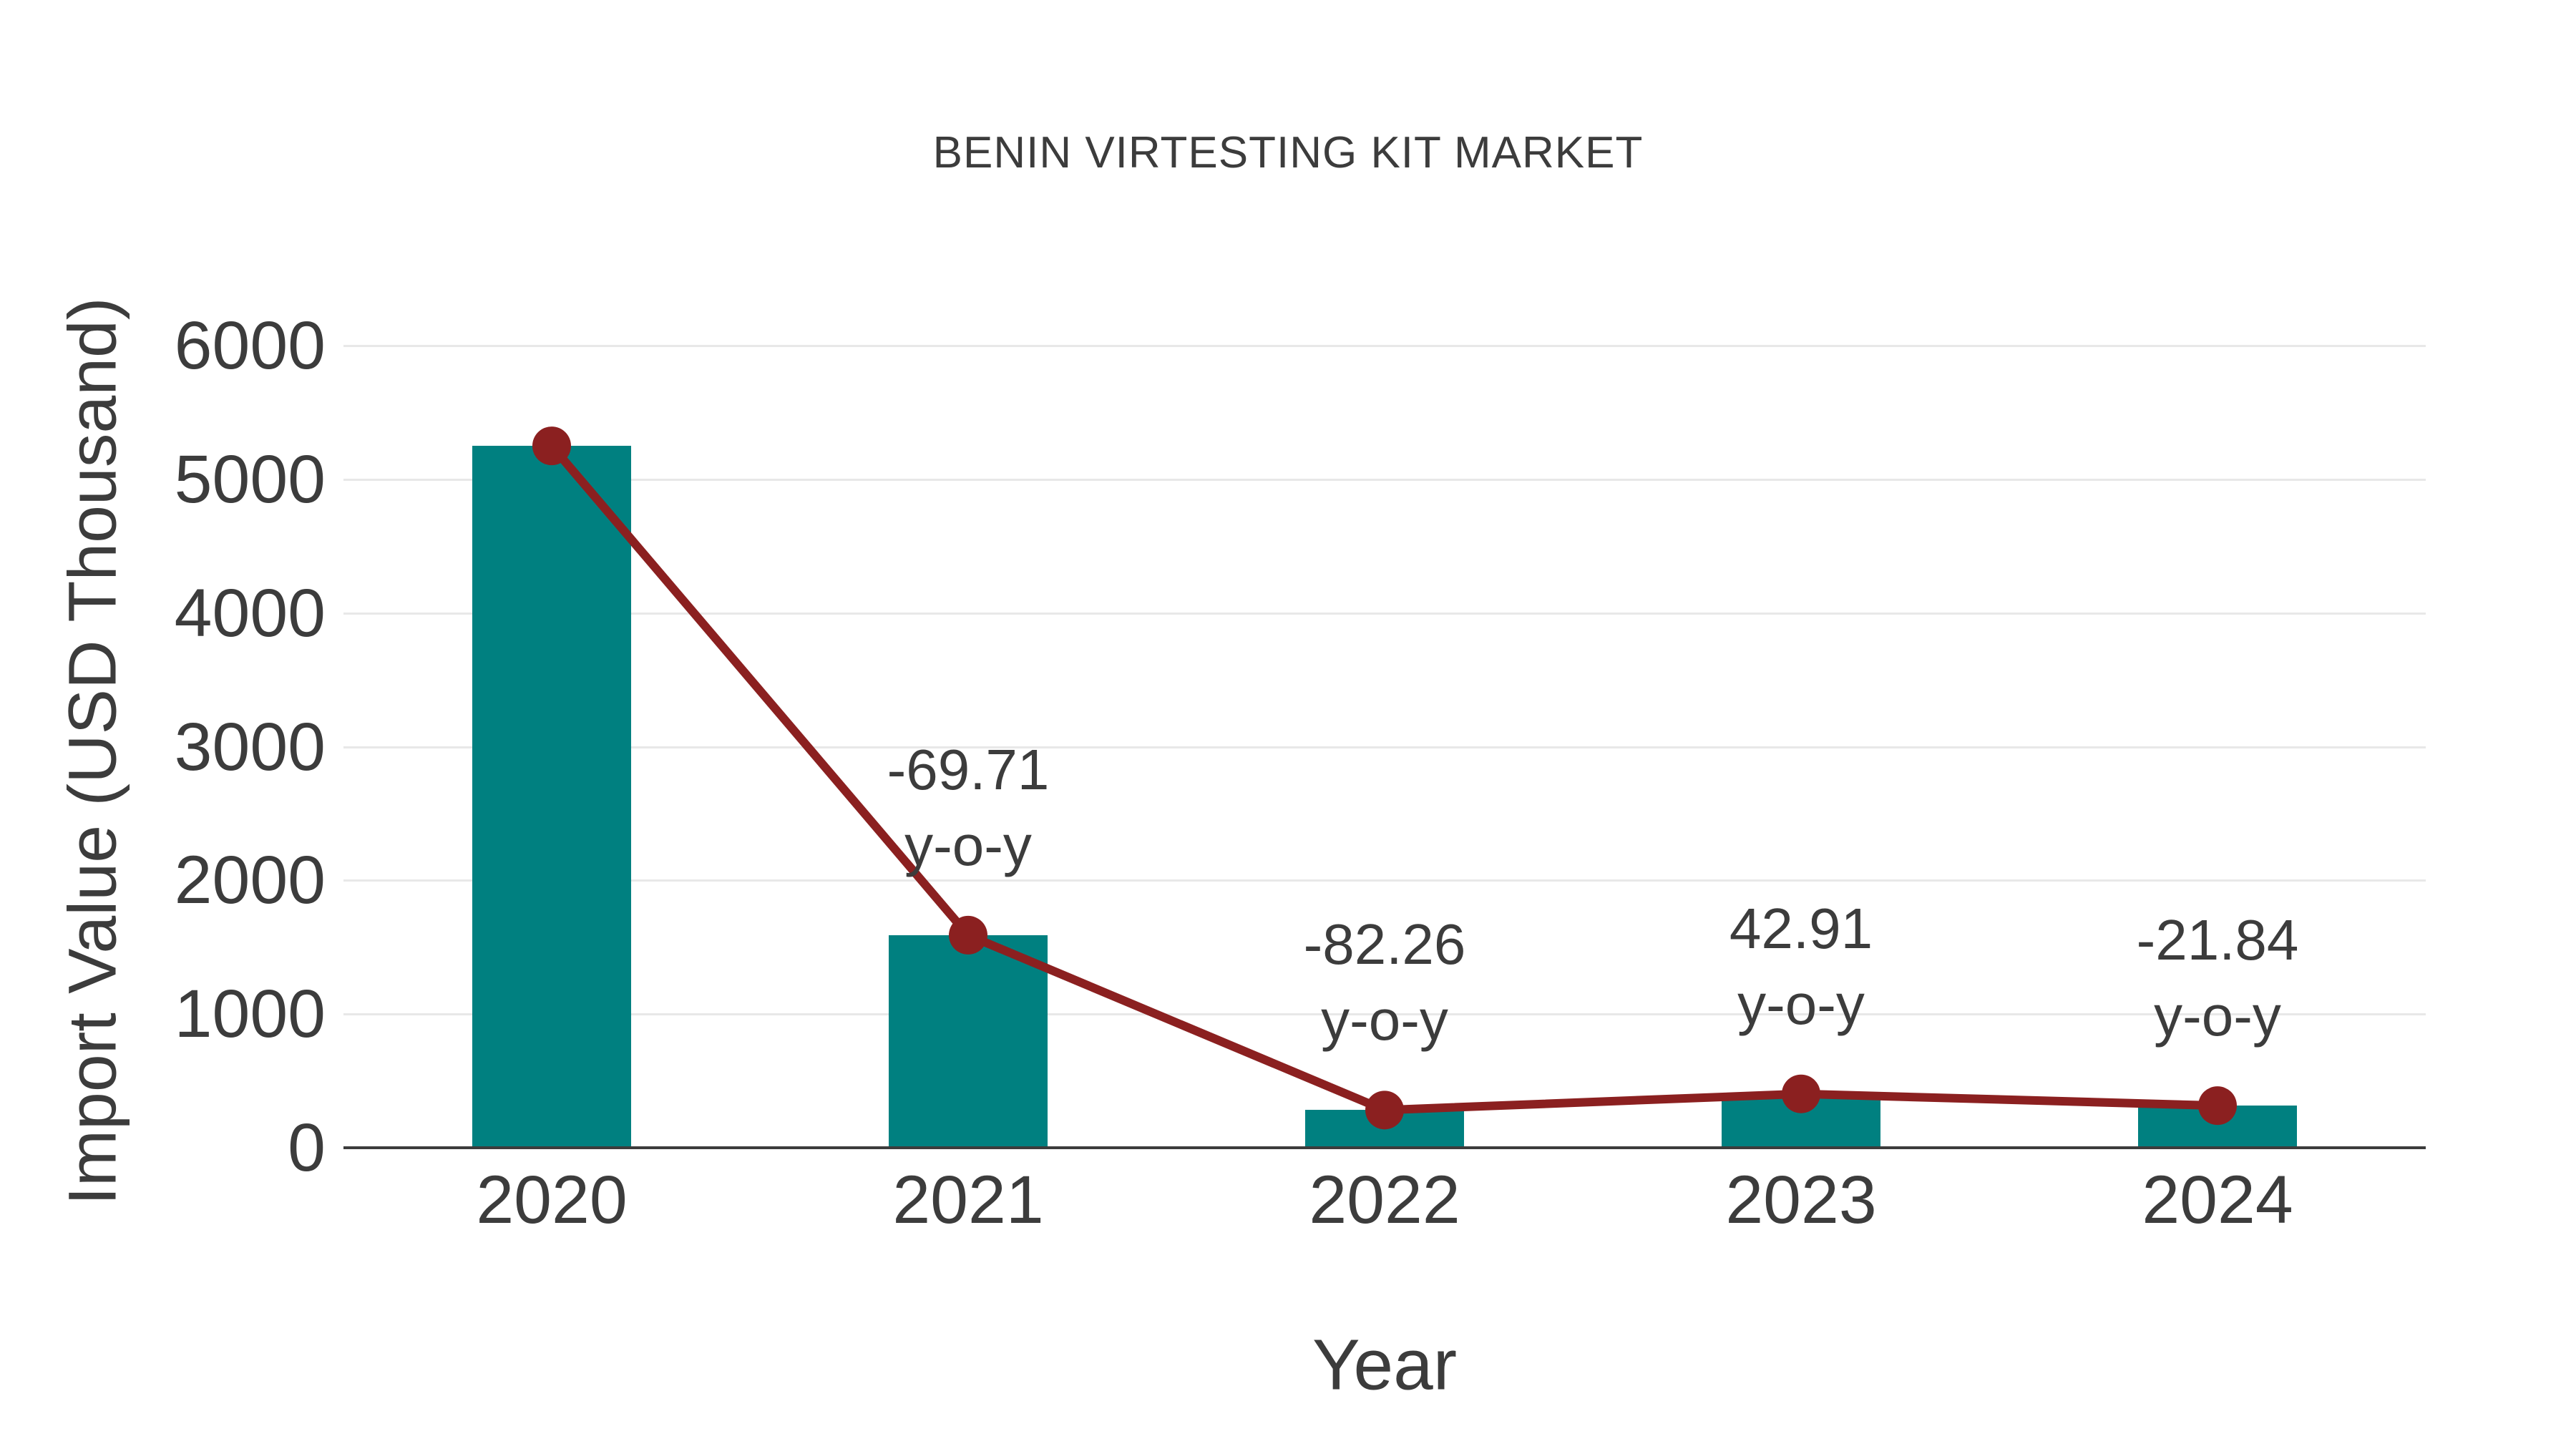 The height and width of the screenshot is (1449, 2576). Describe the element at coordinates (968, 1041) in the screenshot. I see `bar-2021` at that location.